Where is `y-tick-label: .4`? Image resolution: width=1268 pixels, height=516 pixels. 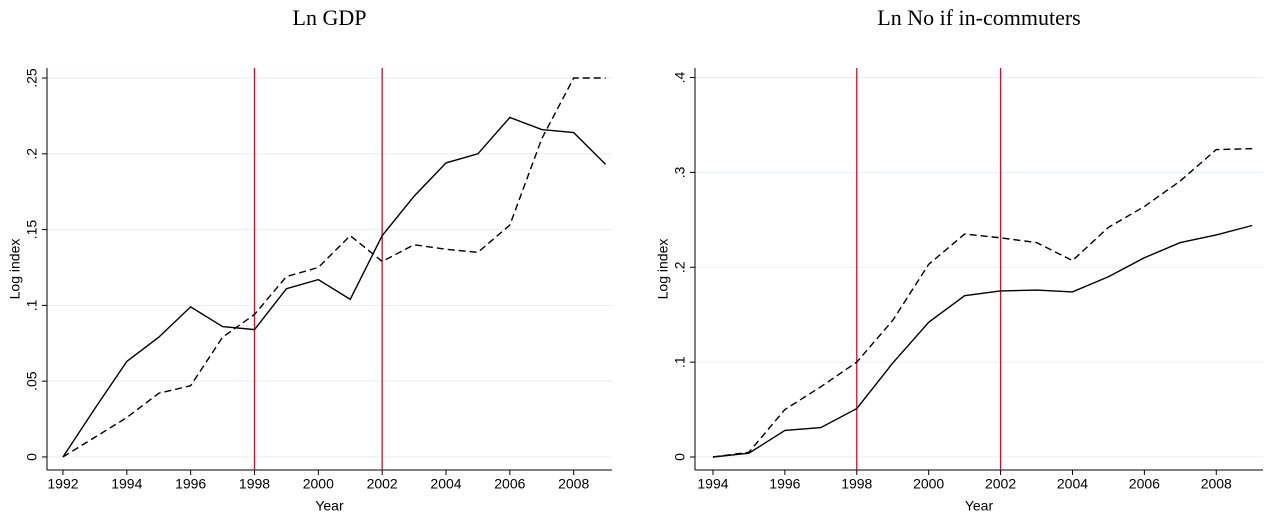 y-tick-label: .4 is located at coordinates (680, 77).